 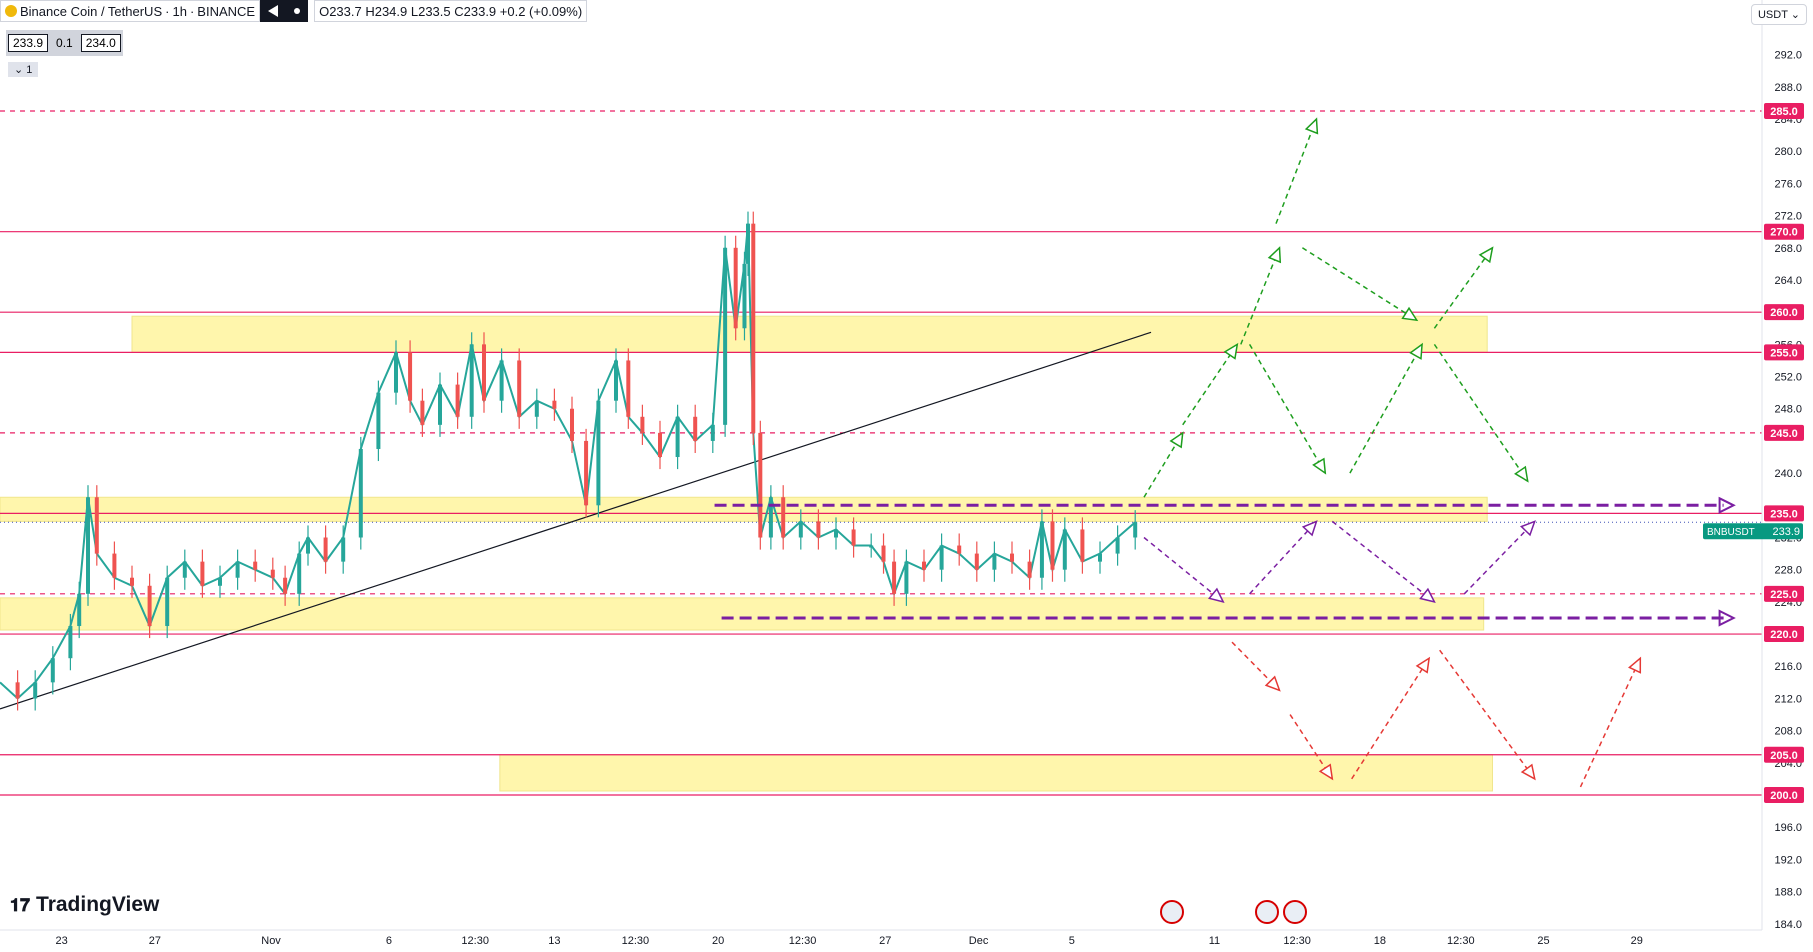 What do you see at coordinates (1788, 667) in the screenshot?
I see `y-tick-label: 216.0` at bounding box center [1788, 667].